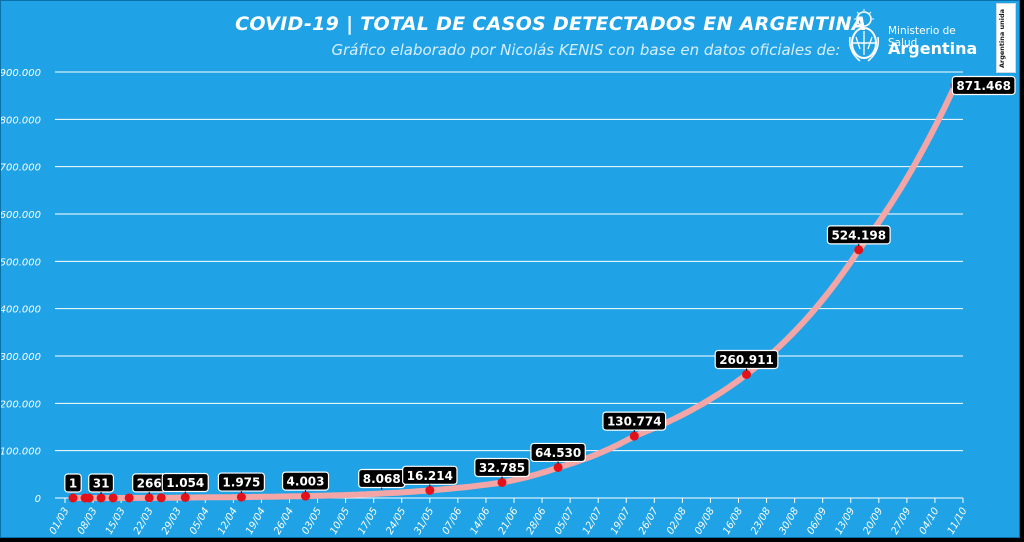  I want to click on x-tick-label: 13/09, so click(845, 521).